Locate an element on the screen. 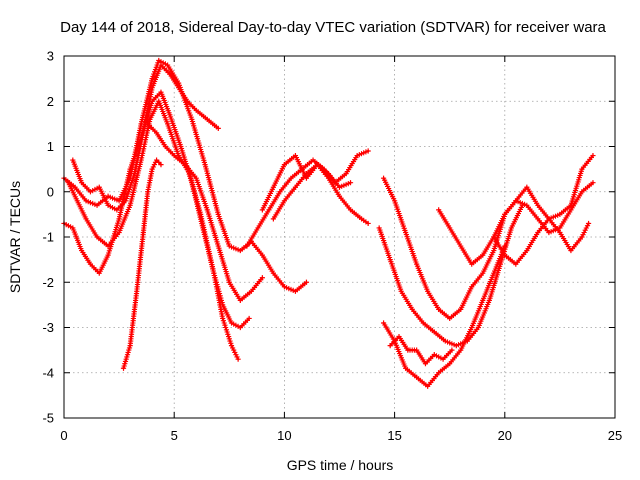  y-tick-label: 0 is located at coordinates (50, 191).